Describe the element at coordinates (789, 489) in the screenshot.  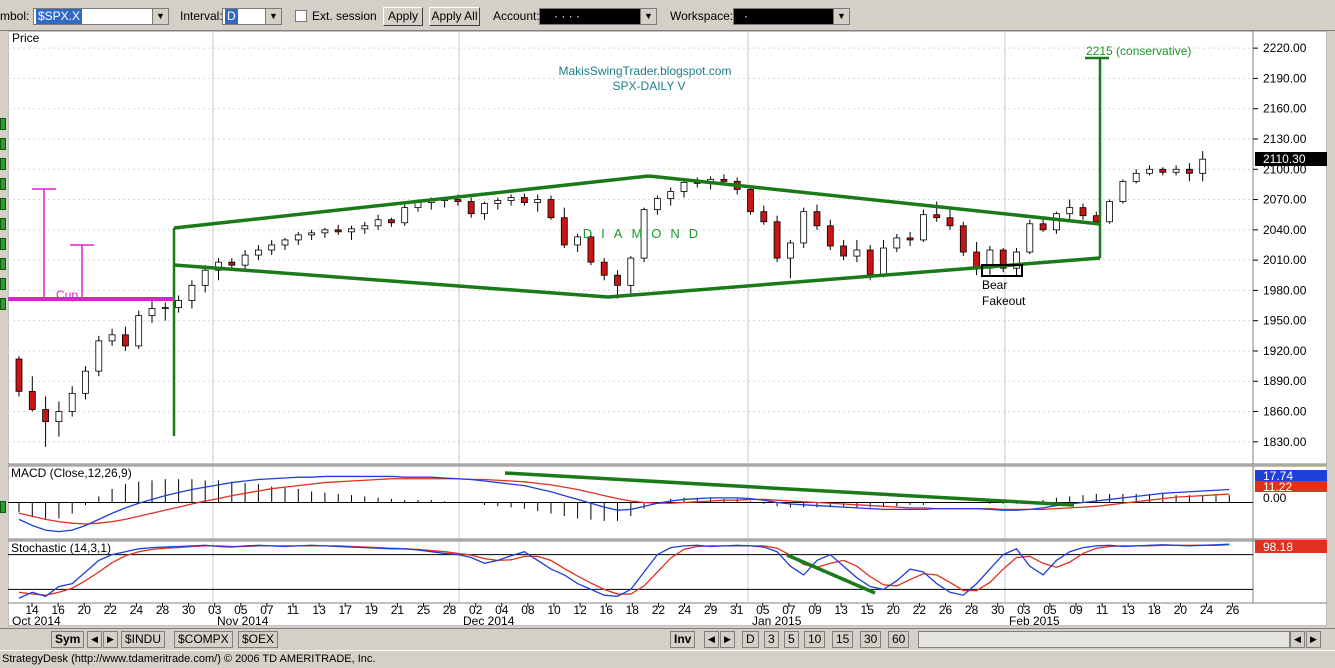
I see `macd-divergence-line` at that location.